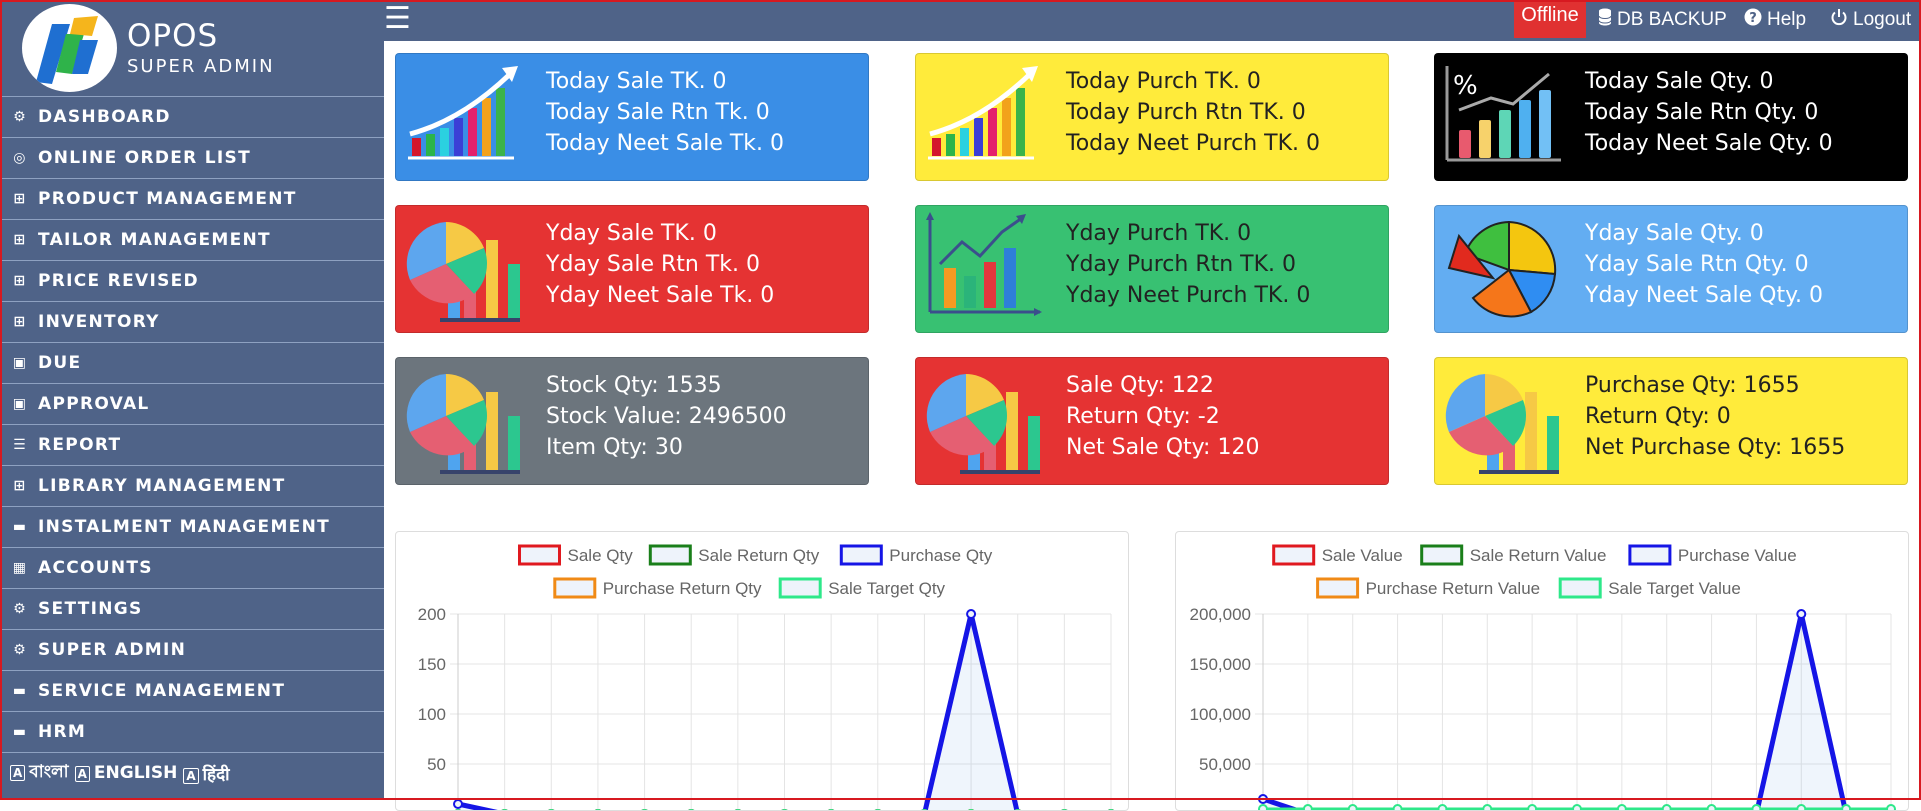 This screenshot has width=1921, height=811. What do you see at coordinates (1870, 19) in the screenshot?
I see `logout-button: Logout` at bounding box center [1870, 19].